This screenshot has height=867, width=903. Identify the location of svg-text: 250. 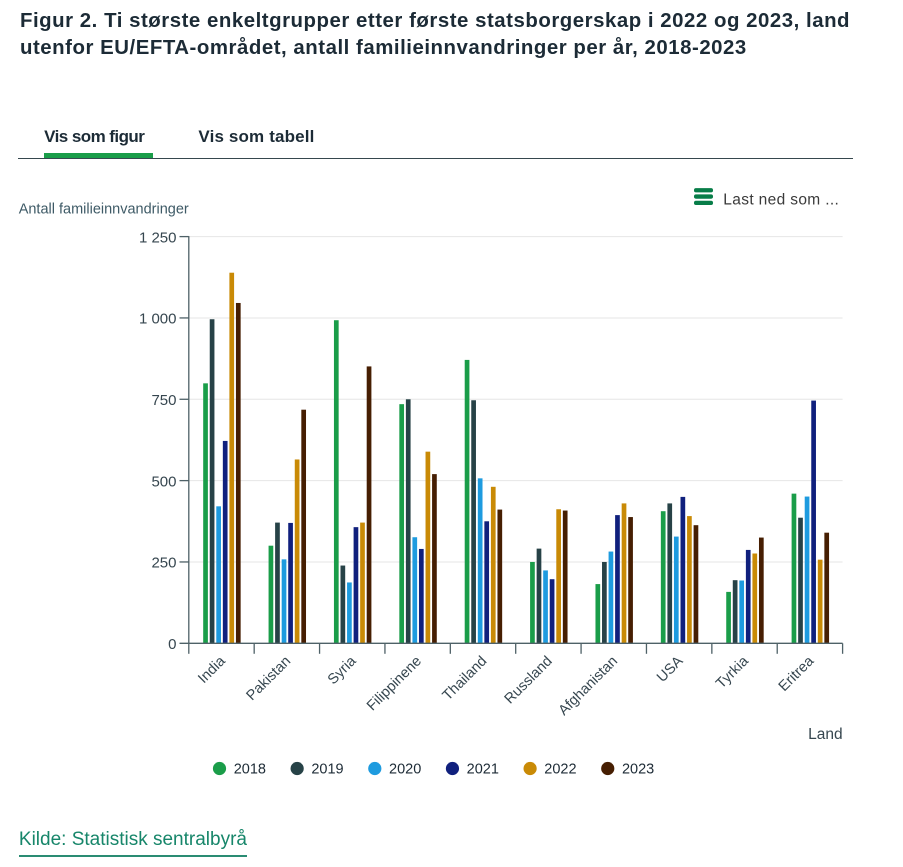
(163, 563).